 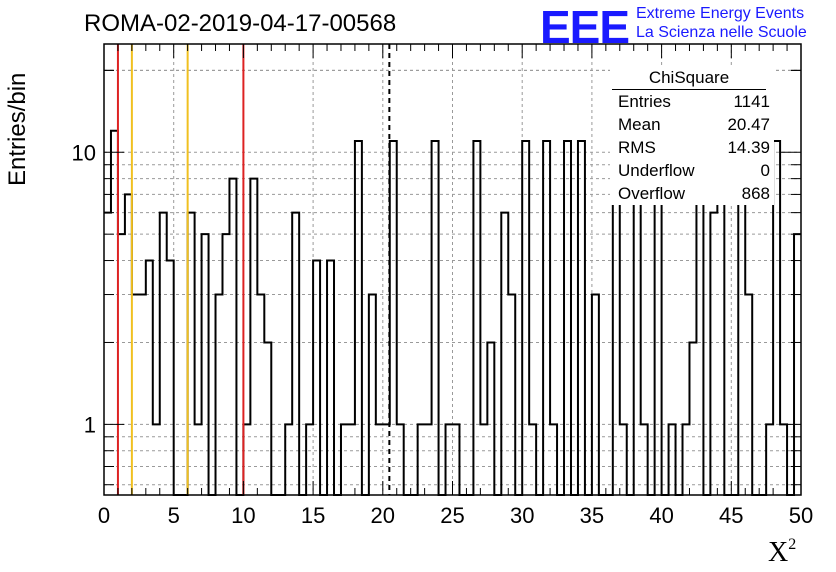 I want to click on x-tick-label: 40, so click(x=661, y=515).